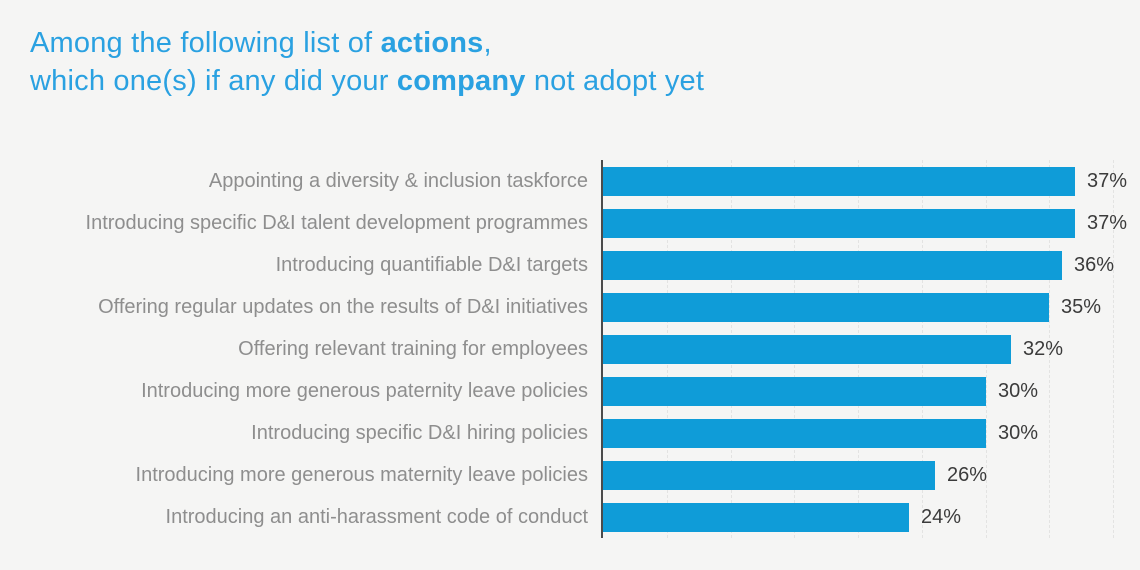  Describe the element at coordinates (431, 264) in the screenshot. I see `category-label: Introducing quantifiable D&I targets` at that location.